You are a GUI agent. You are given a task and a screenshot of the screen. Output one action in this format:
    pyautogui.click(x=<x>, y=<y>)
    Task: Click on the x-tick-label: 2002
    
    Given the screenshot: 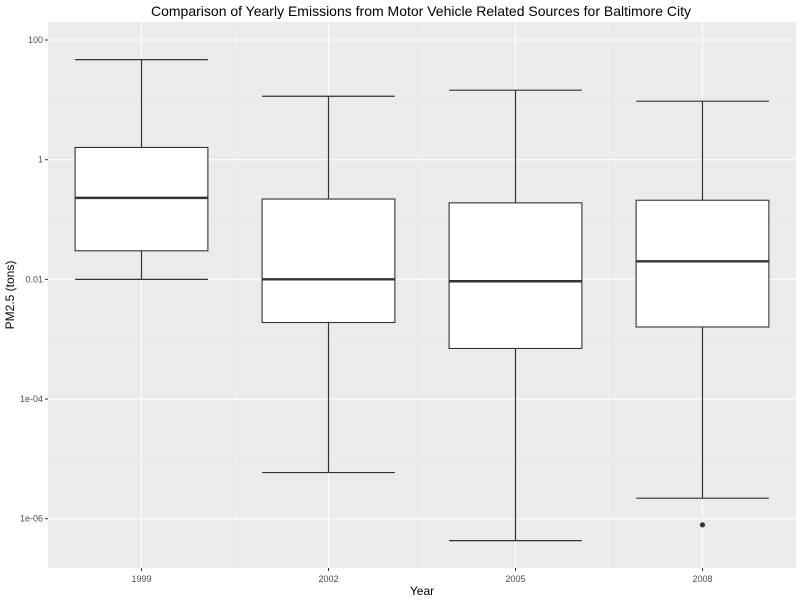 What is the action you would take?
    pyautogui.click(x=328, y=579)
    